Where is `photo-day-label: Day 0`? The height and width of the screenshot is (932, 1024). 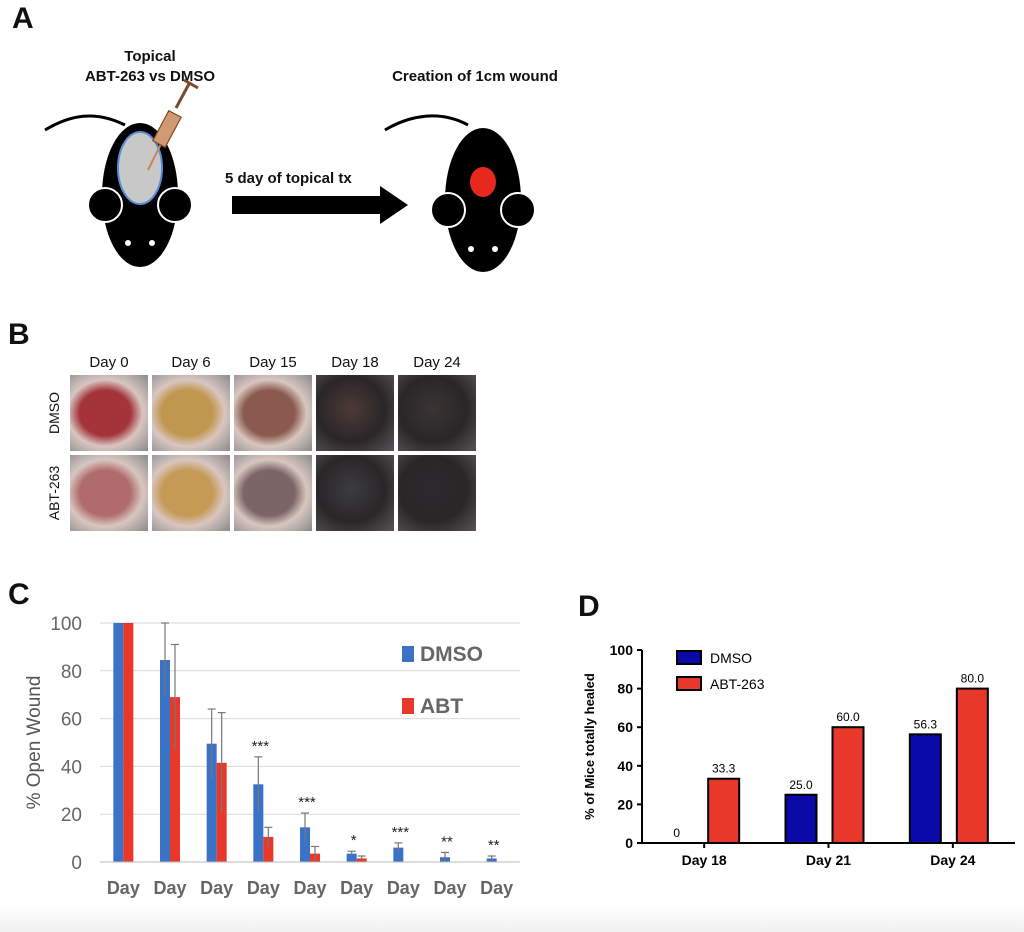 photo-day-label: Day 0 is located at coordinates (109, 362).